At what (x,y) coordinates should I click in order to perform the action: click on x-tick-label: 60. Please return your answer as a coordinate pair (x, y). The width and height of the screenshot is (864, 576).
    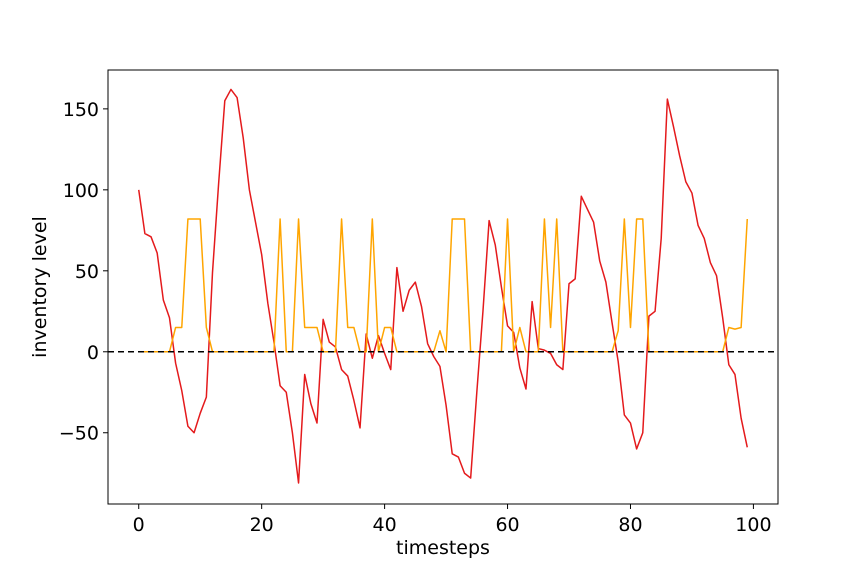
    Looking at the image, I should click on (507, 525).